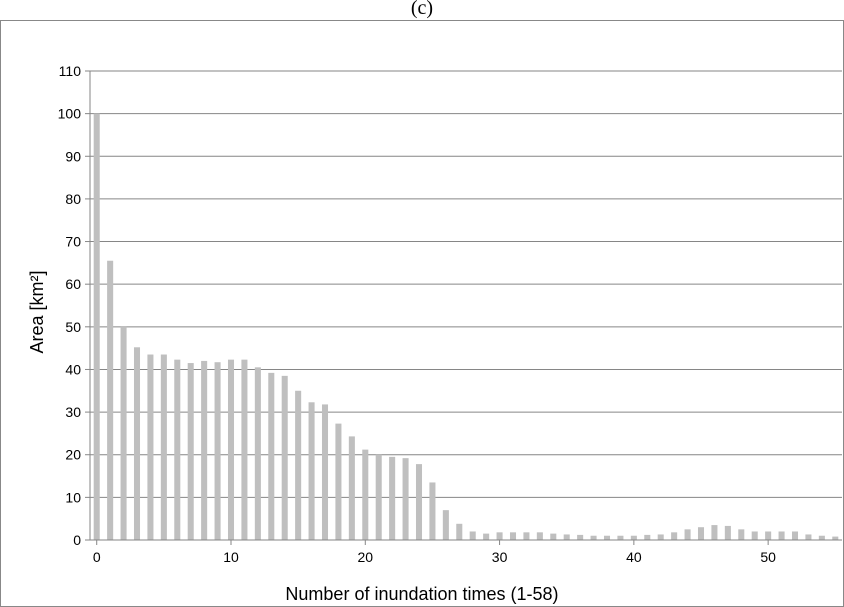 The width and height of the screenshot is (844, 607). I want to click on x-tick-label: 40, so click(634, 557).